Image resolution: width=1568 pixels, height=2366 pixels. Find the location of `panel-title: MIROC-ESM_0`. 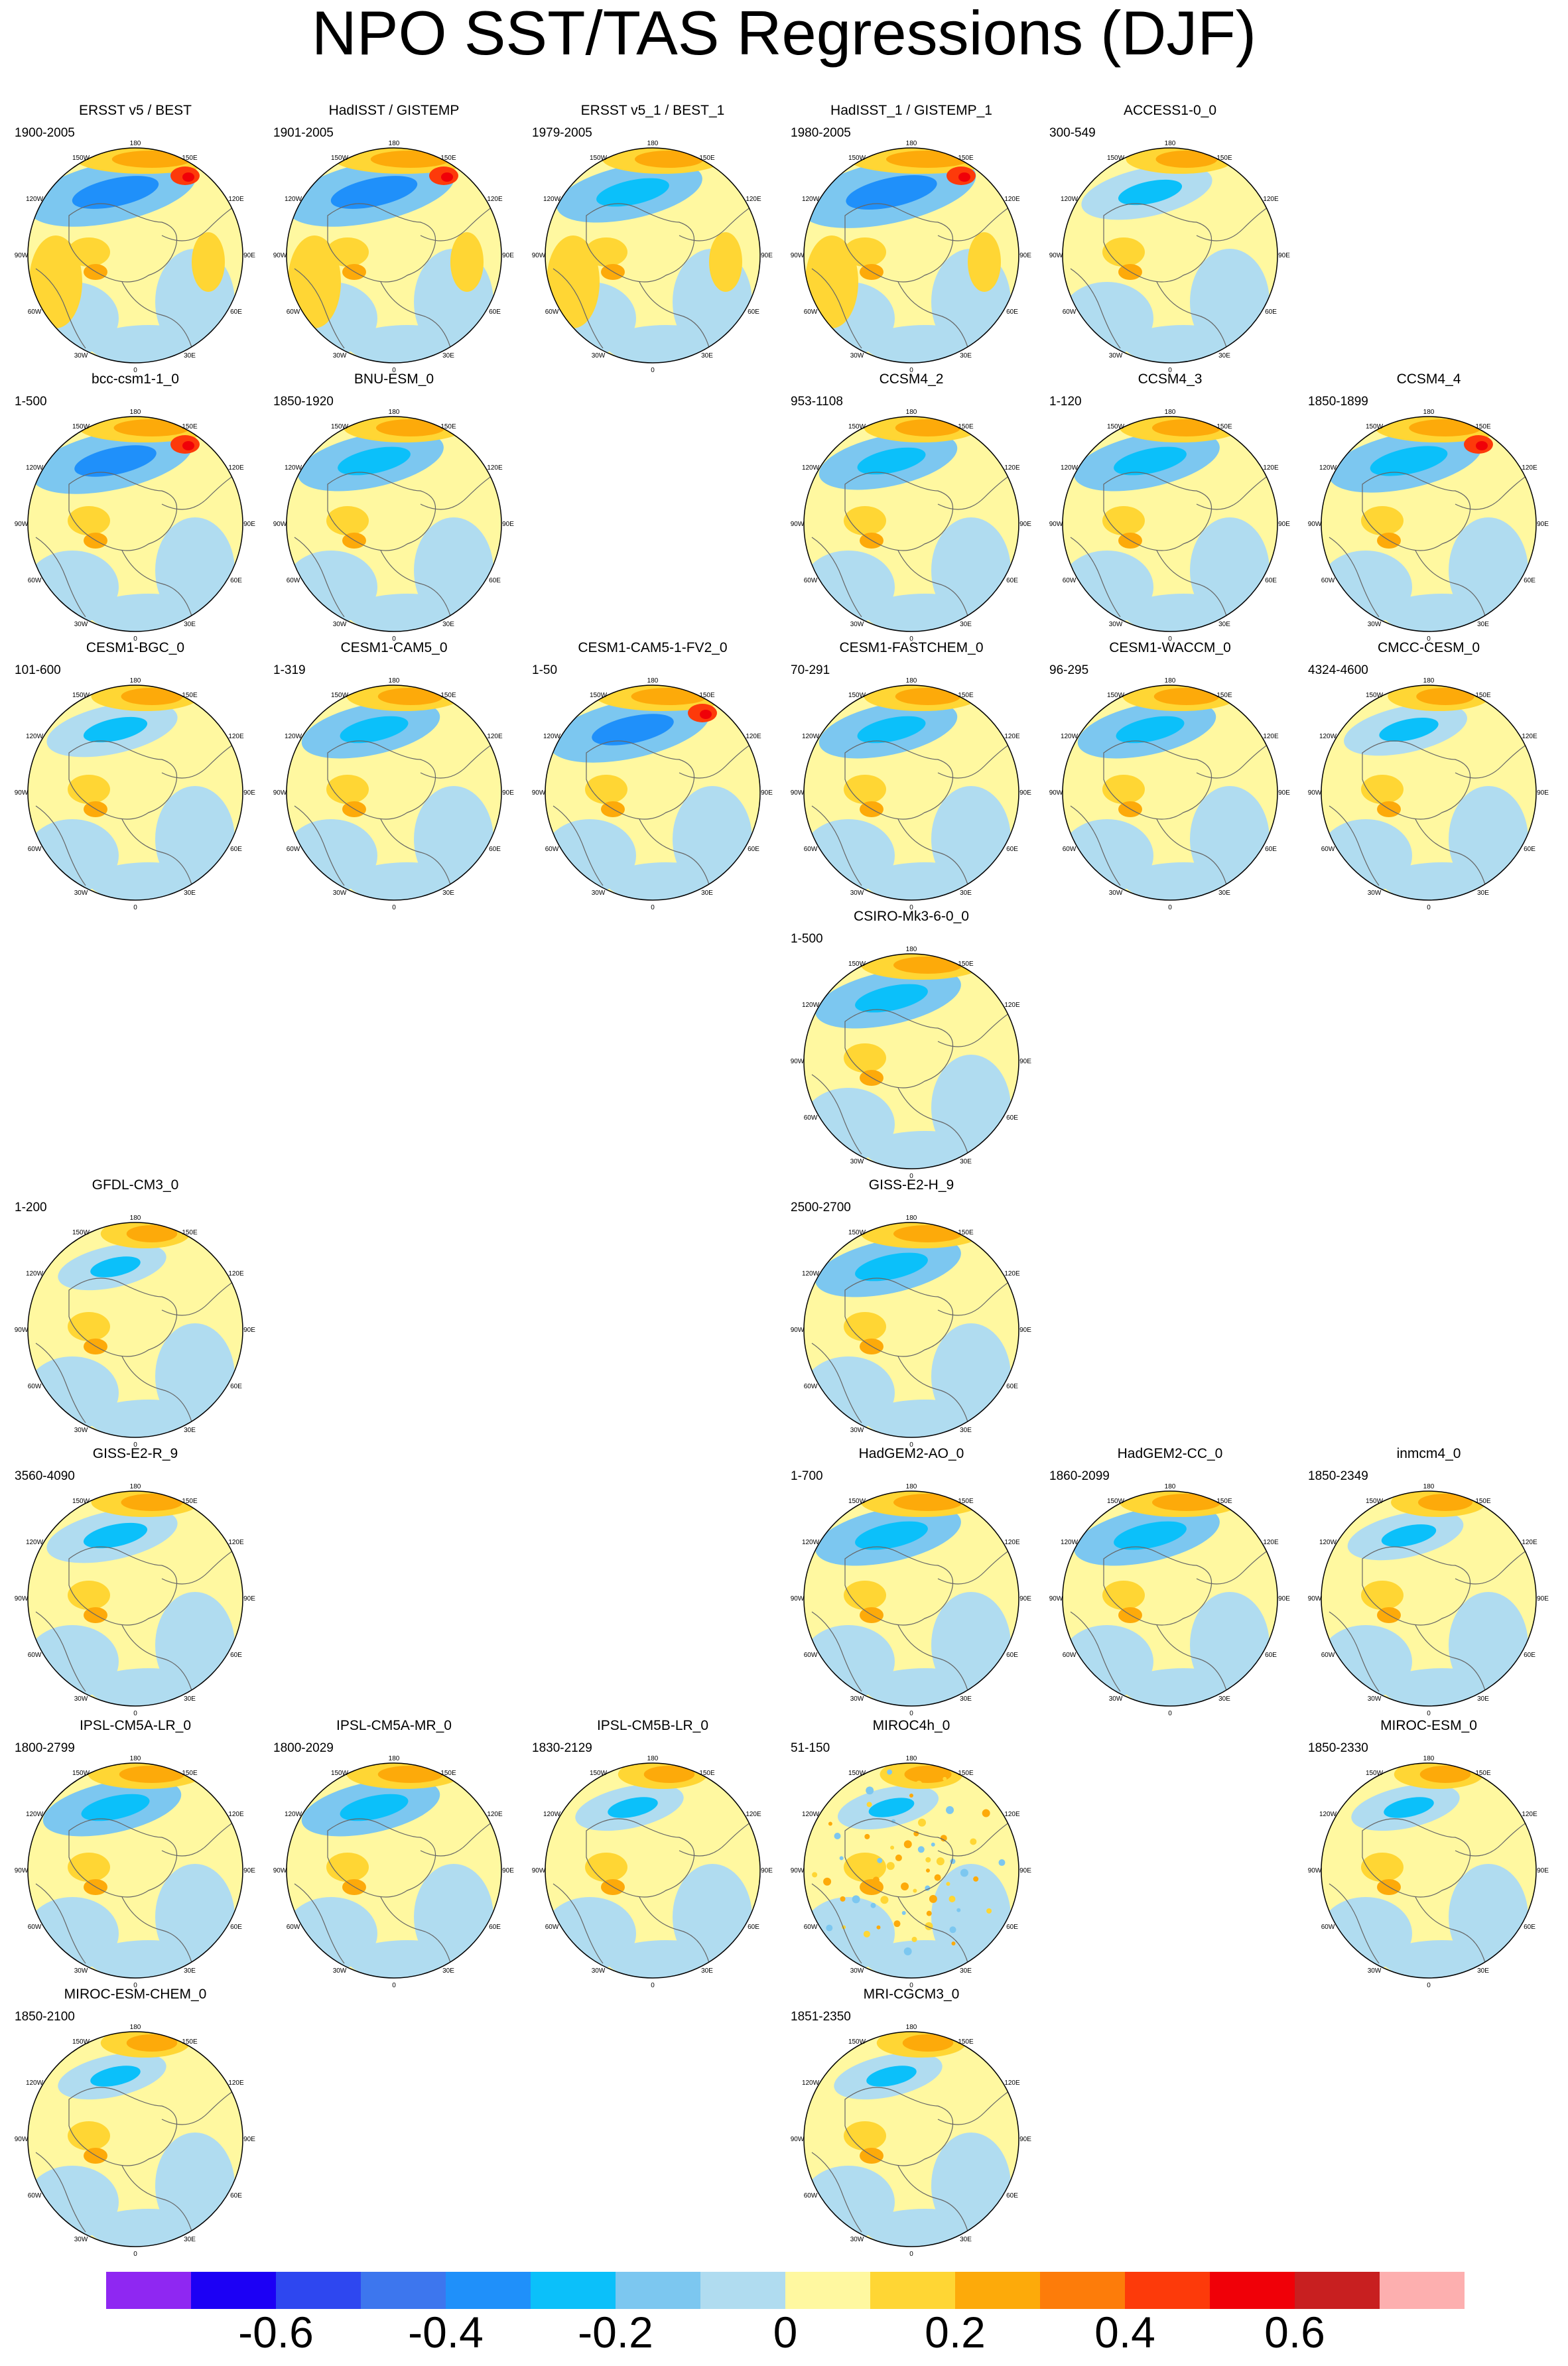

panel-title: MIROC-ESM_0 is located at coordinates (1428, 1725).